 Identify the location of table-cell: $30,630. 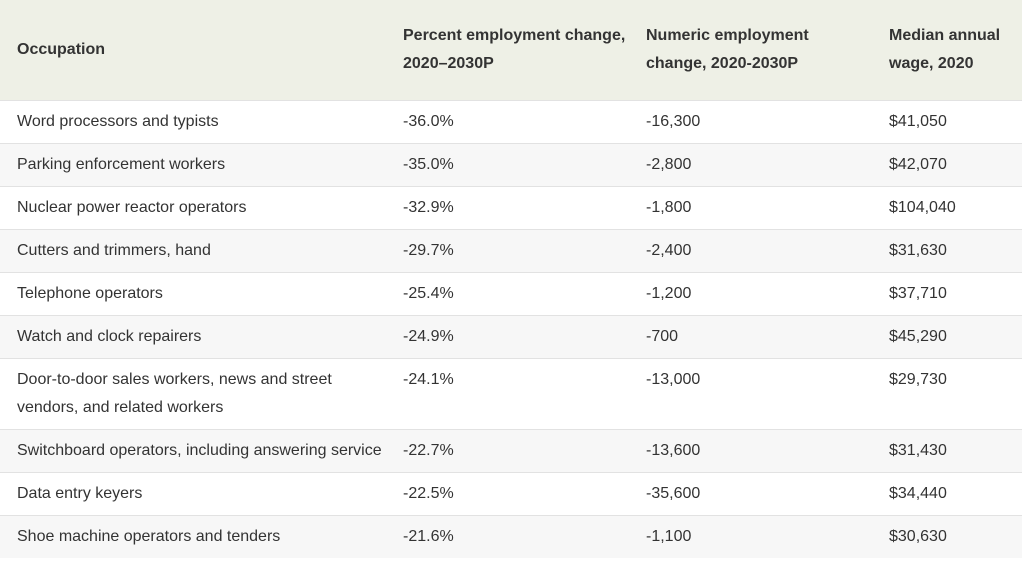
(950, 536).